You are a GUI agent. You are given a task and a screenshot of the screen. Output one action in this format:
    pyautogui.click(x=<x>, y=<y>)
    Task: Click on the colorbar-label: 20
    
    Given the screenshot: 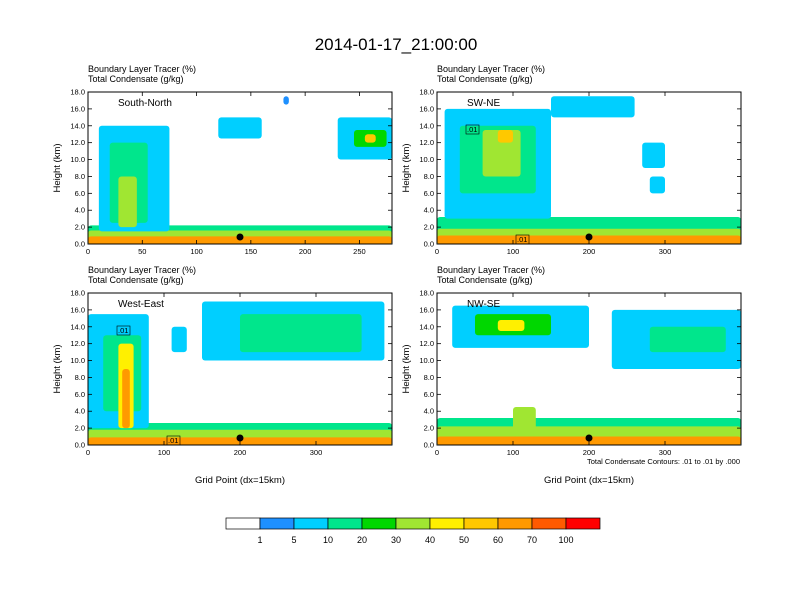 What is the action you would take?
    pyautogui.click(x=362, y=540)
    